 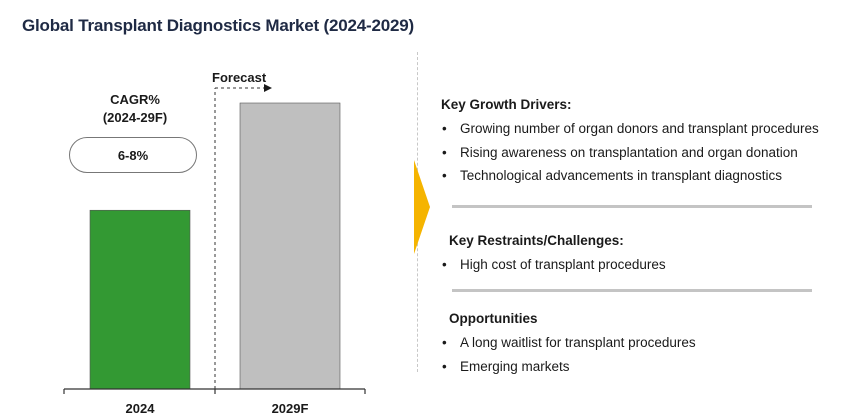 What do you see at coordinates (290, 408) in the screenshot?
I see `x-tick-label: 2029F` at bounding box center [290, 408].